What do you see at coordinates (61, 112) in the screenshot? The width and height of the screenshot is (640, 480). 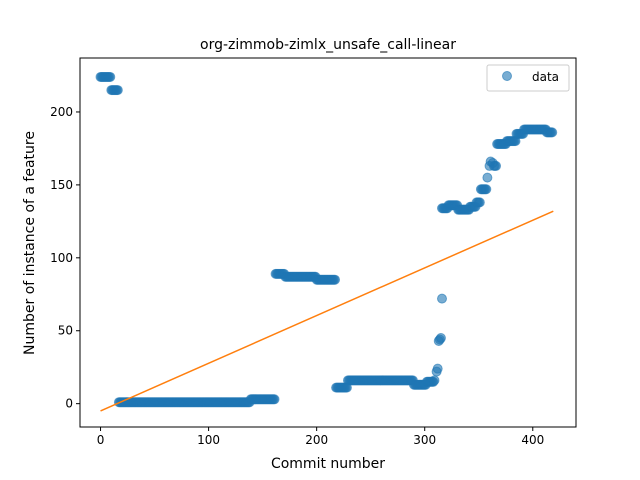 I see `y-tick-label: 200` at bounding box center [61, 112].